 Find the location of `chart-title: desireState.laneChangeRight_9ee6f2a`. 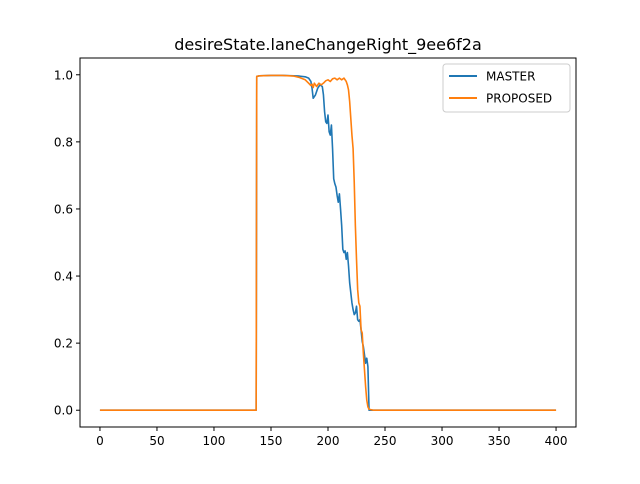

chart-title: desireState.laneChangeRight_9ee6f2a is located at coordinates (328, 45).